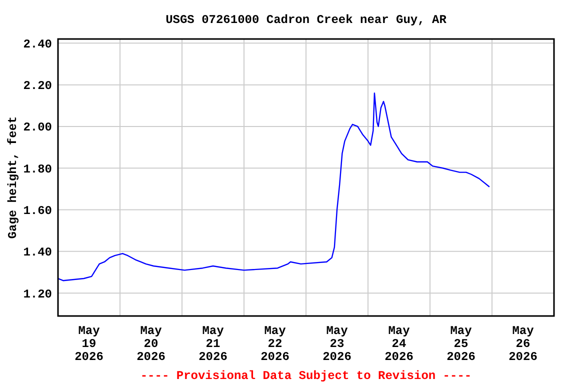 The width and height of the screenshot is (576, 384). Describe the element at coordinates (37, 294) in the screenshot. I see `y-tick-label: 1.20` at that location.